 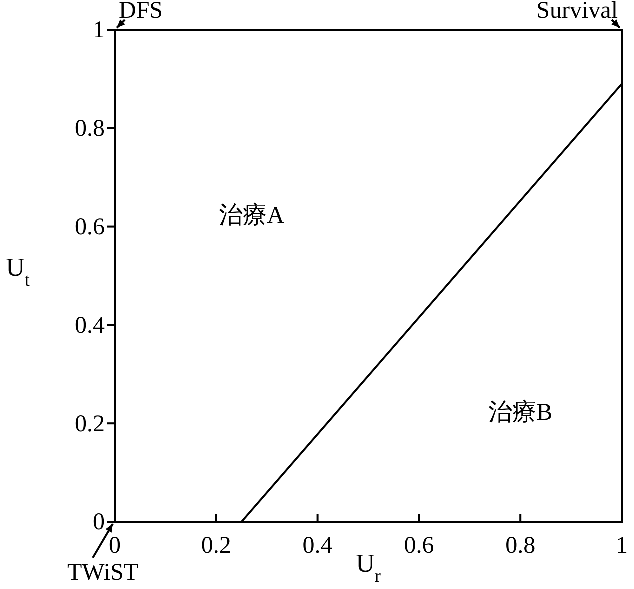 I want to click on y-tick-label: 0, so click(x=99, y=523).